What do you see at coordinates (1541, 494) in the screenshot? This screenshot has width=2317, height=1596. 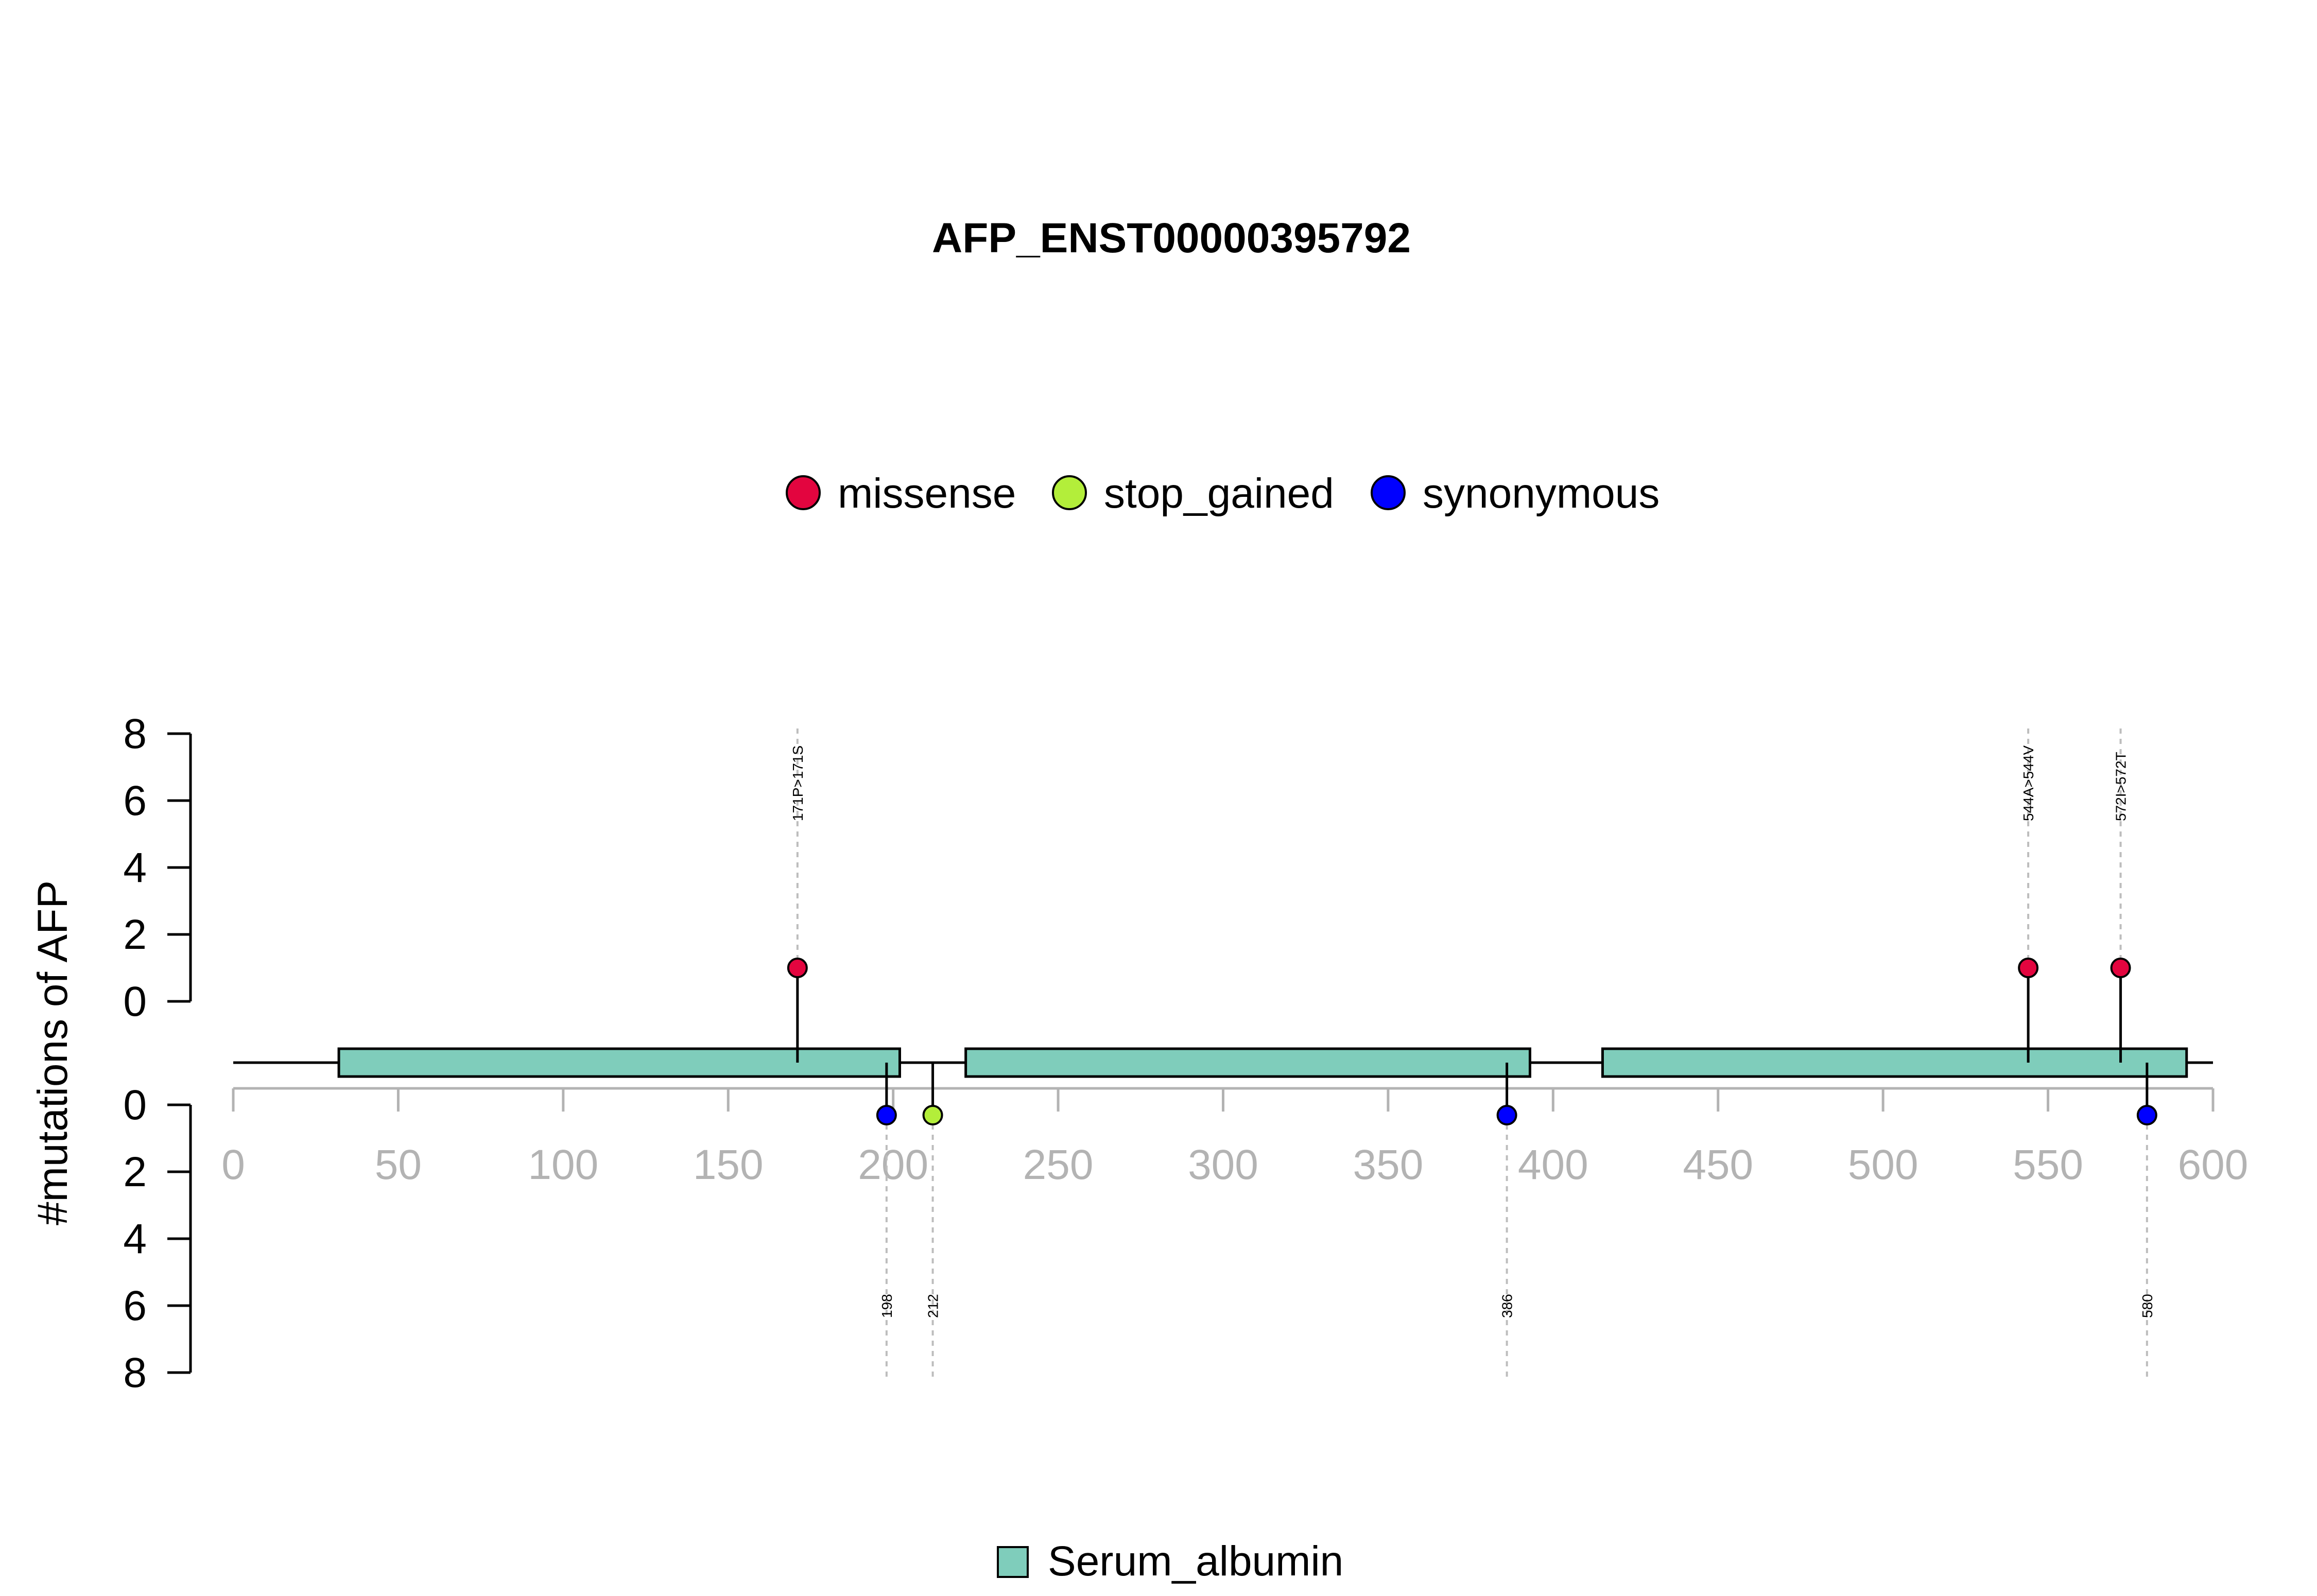 I see `legend-label-synonymous: synonymous` at bounding box center [1541, 494].